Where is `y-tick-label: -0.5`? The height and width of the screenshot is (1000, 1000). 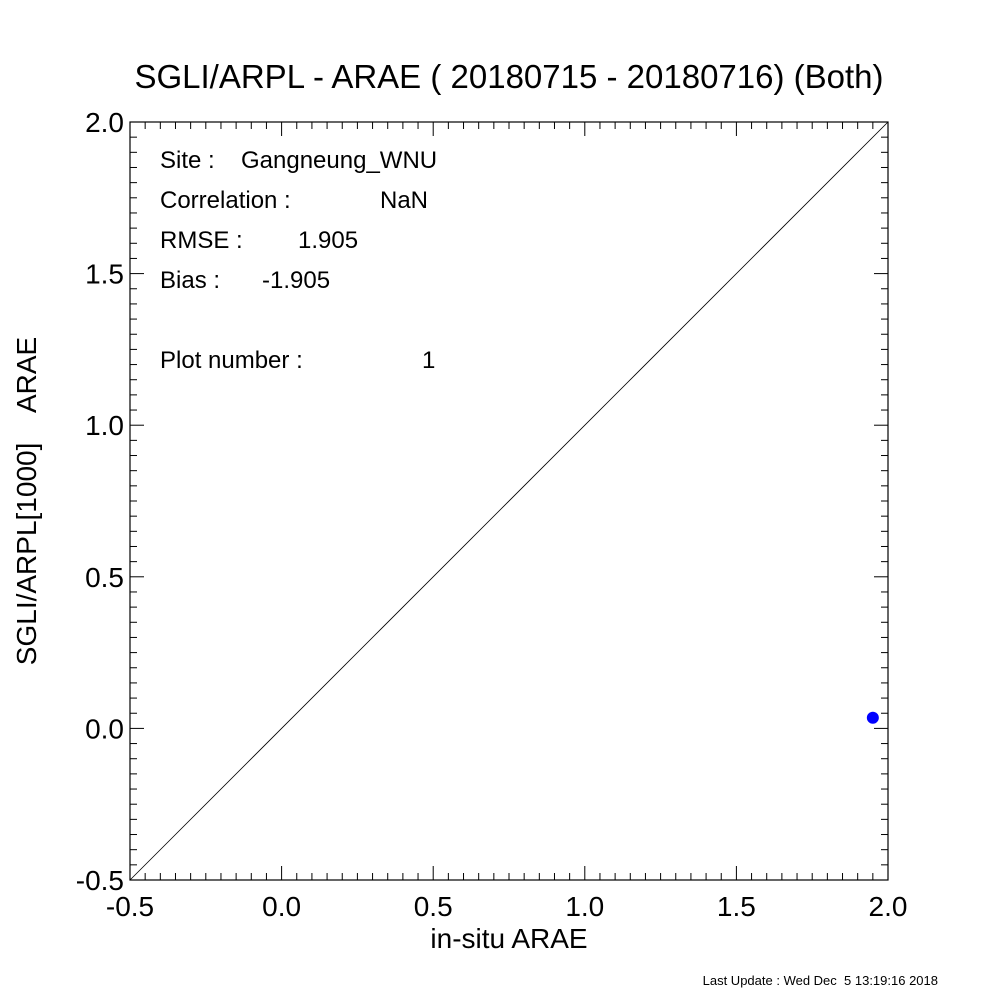
y-tick-label: -0.5 is located at coordinates (100, 880).